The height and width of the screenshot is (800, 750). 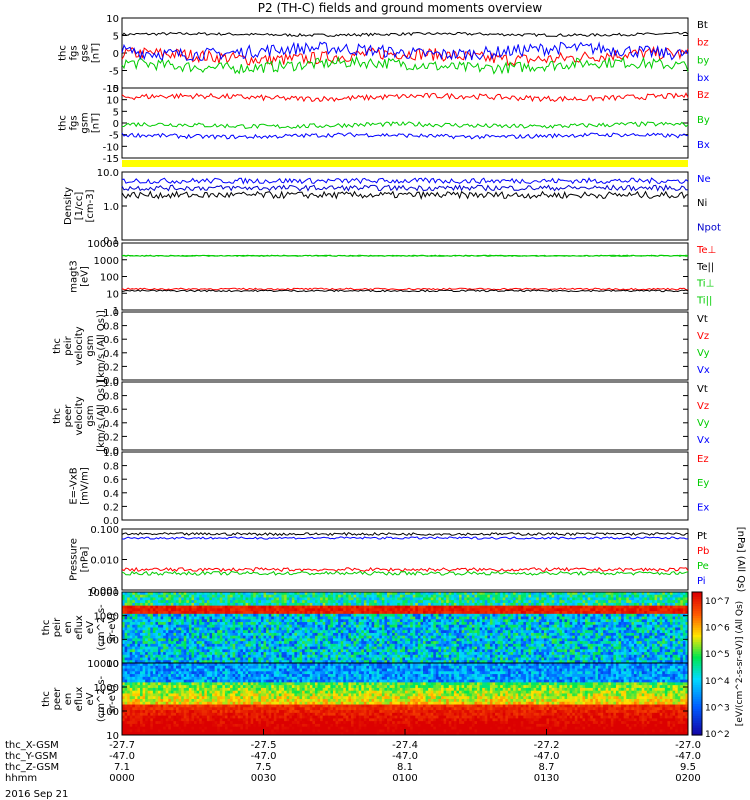 I want to click on series-pt, so click(x=405, y=534).